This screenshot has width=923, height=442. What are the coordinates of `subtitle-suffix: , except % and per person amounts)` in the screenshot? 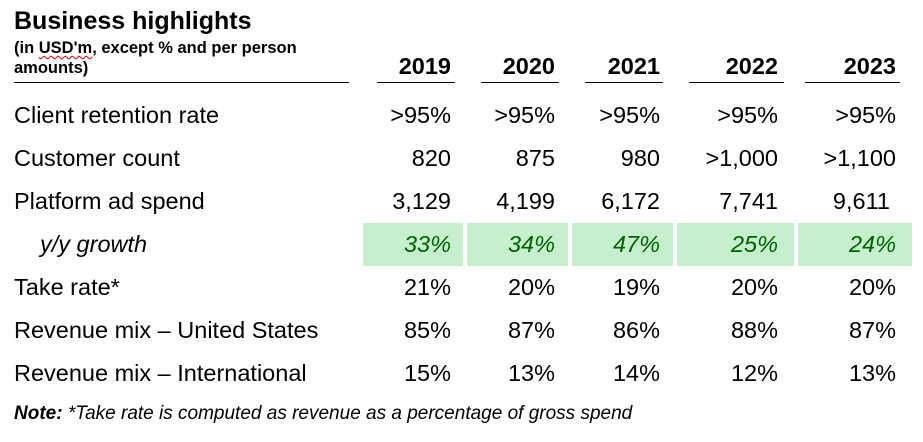 It's located at (155, 58).